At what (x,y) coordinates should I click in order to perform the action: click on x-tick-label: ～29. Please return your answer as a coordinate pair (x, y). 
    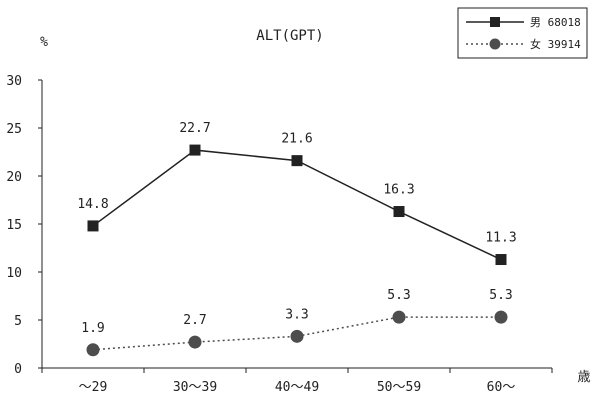
    Looking at the image, I should click on (93, 387).